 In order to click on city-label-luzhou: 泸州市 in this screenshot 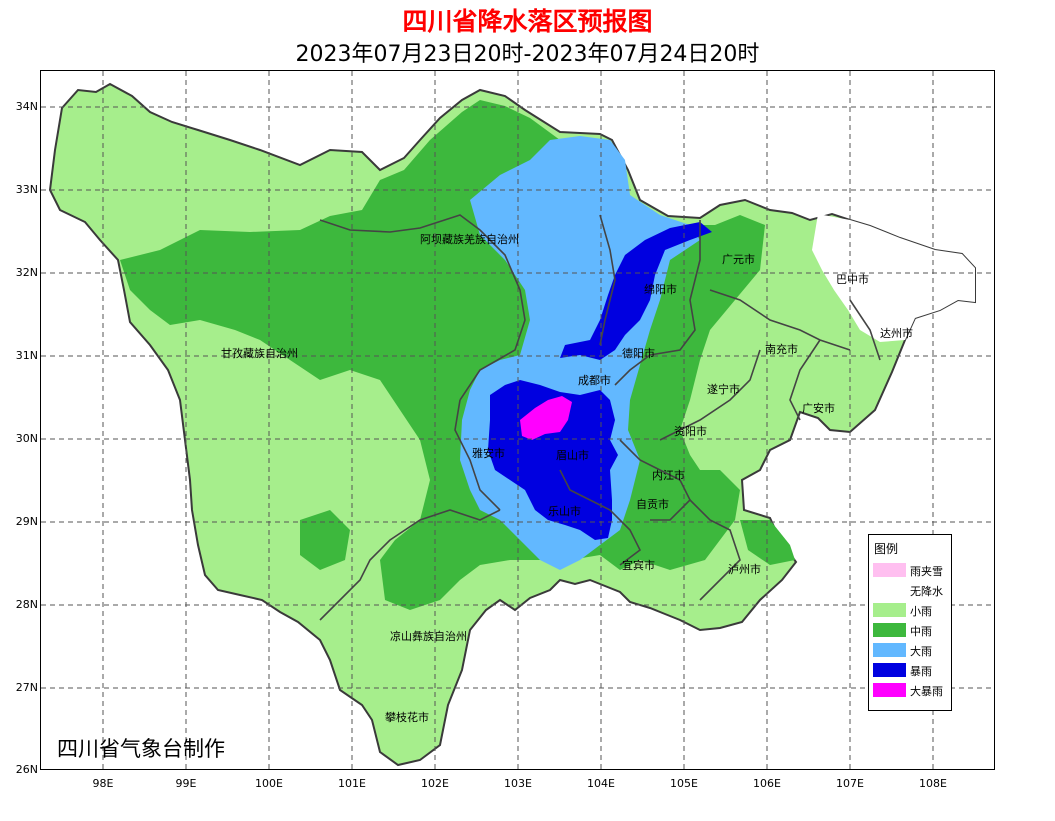, I will do `click(744, 569)`.